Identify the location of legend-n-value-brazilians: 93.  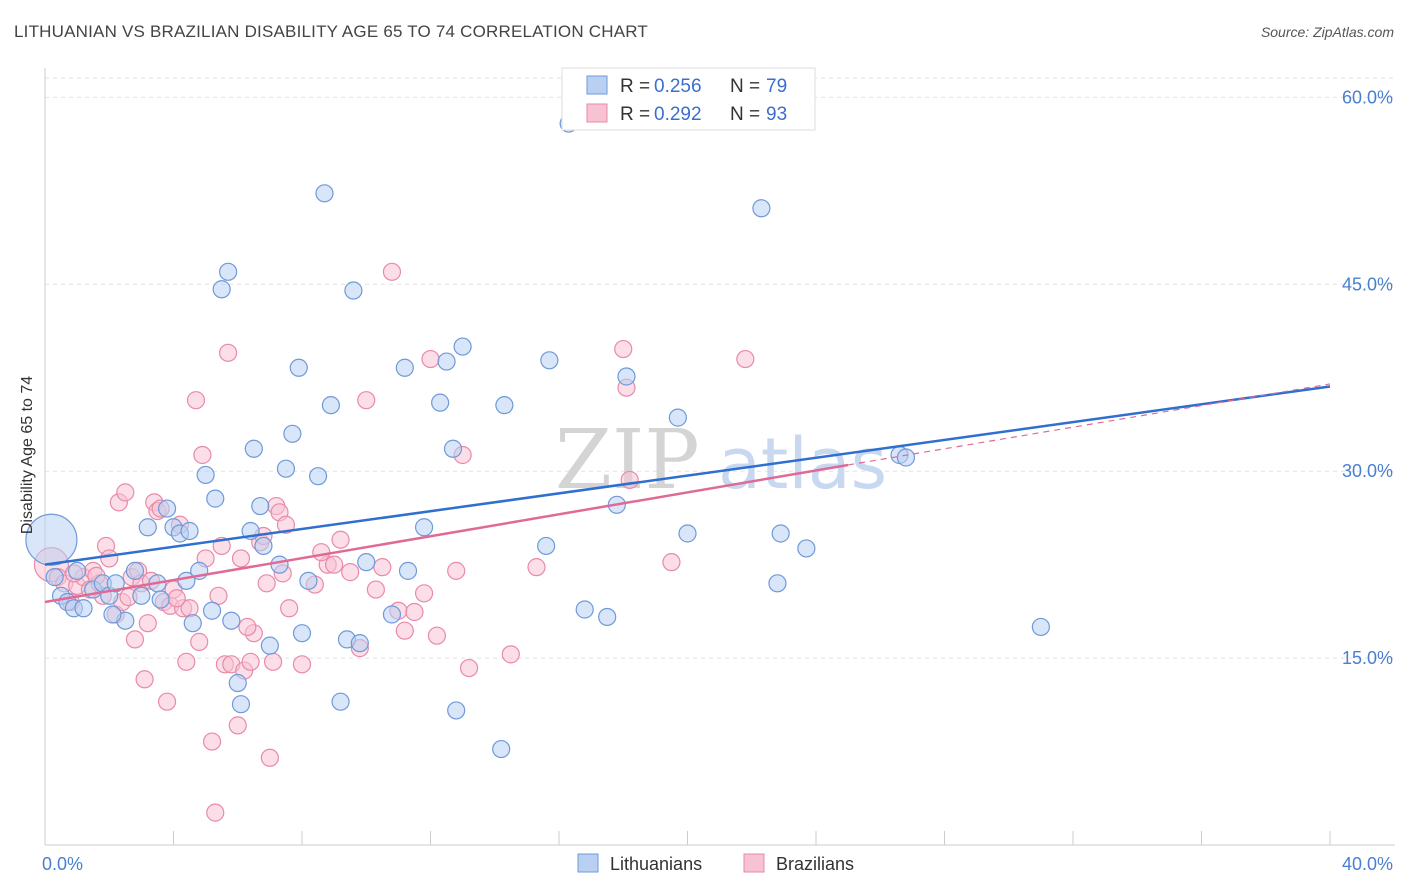
(776, 114).